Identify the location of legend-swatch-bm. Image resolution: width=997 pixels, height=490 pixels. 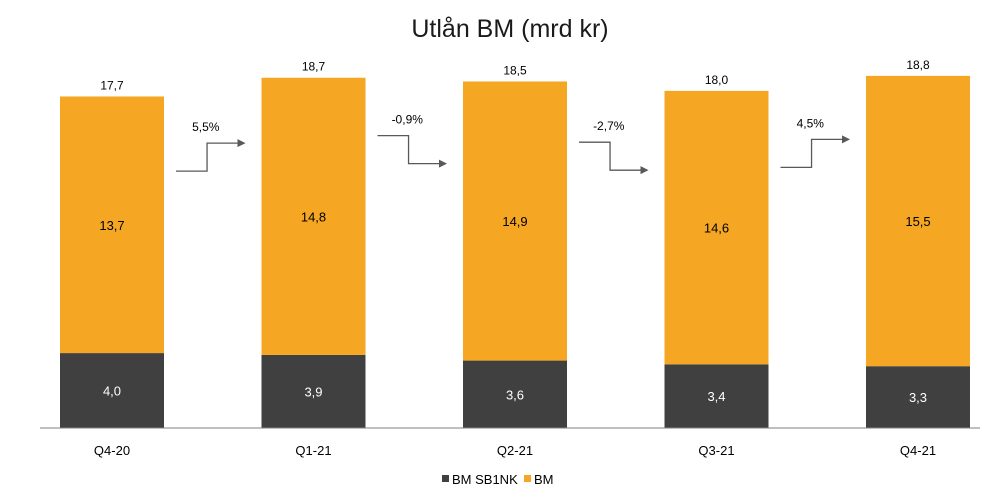
(527, 478).